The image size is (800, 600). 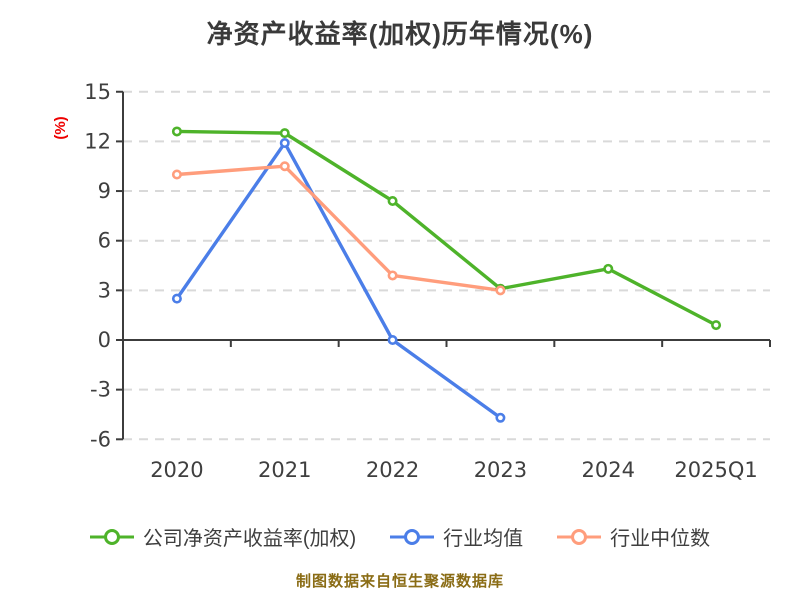 I want to click on y-tick-label: 3, so click(x=104, y=290).